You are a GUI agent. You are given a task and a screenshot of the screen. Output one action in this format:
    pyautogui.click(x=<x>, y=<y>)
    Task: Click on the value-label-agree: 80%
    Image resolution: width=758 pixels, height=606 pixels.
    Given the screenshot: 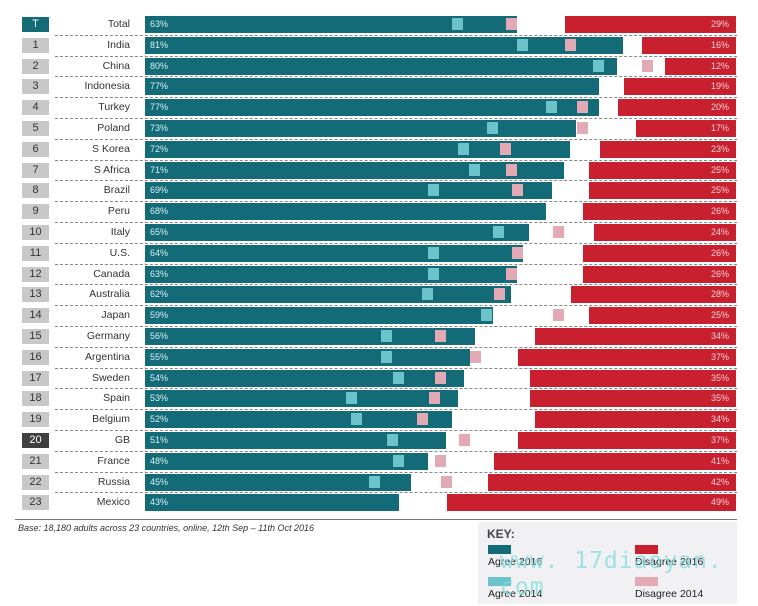 What is the action you would take?
    pyautogui.click(x=159, y=65)
    